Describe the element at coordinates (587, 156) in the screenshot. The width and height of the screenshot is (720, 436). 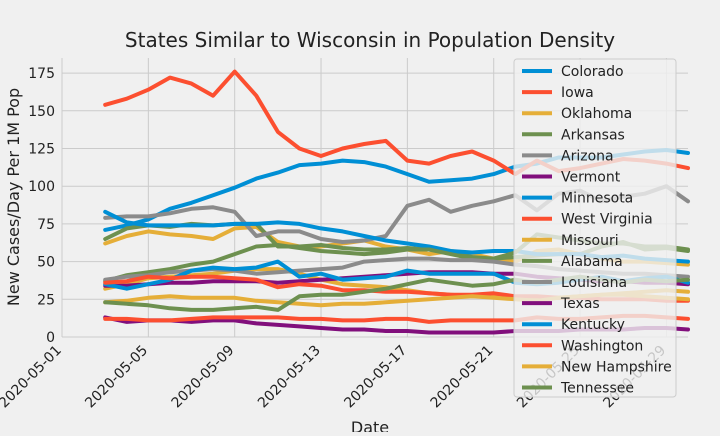
I see `legend-label: Arizona` at that location.